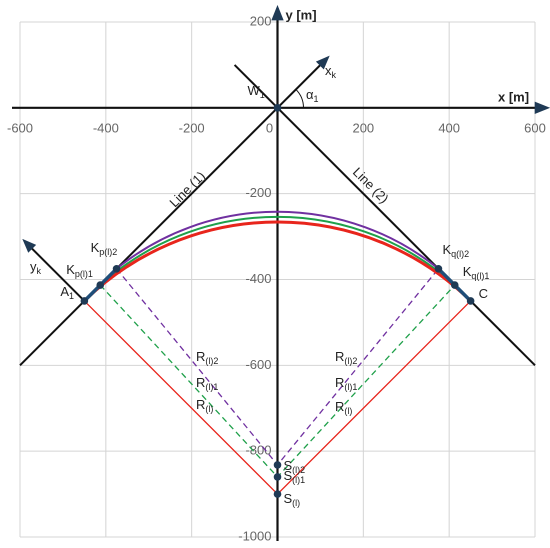  Describe the element at coordinates (363, 127) in the screenshot. I see `x-tick-label: 200` at that location.